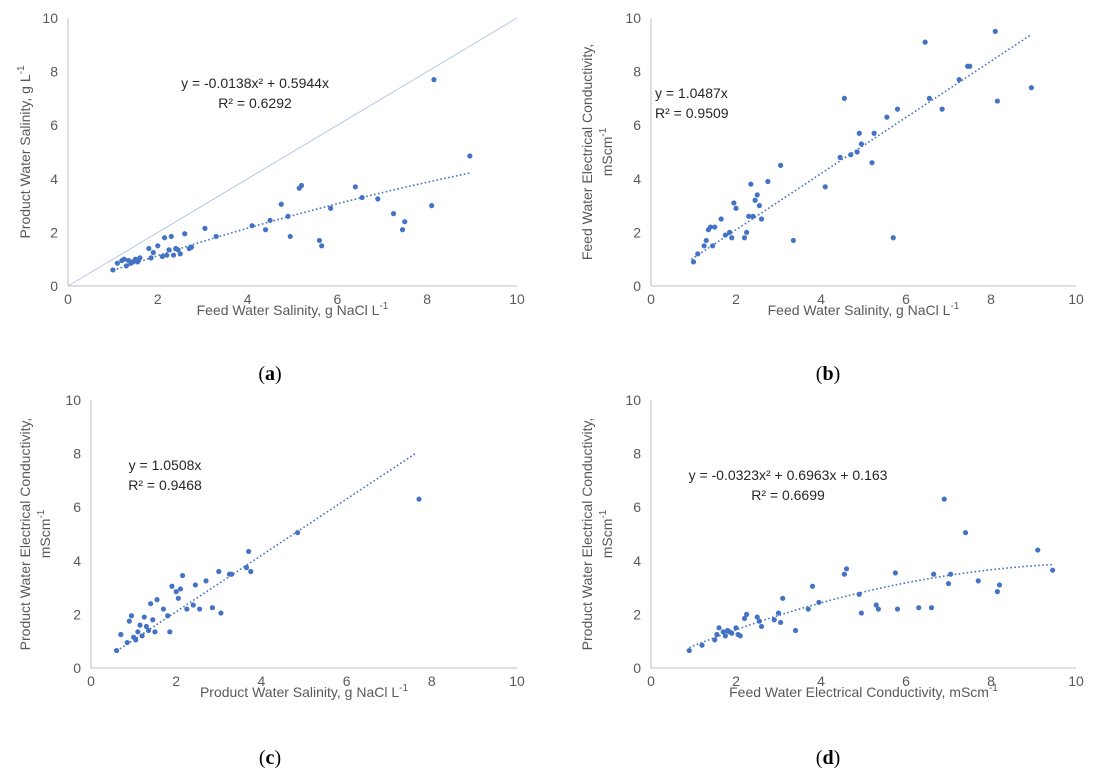 This screenshot has height=778, width=1099. What do you see at coordinates (637, 507) in the screenshot?
I see `y-tick-label: 6` at bounding box center [637, 507].